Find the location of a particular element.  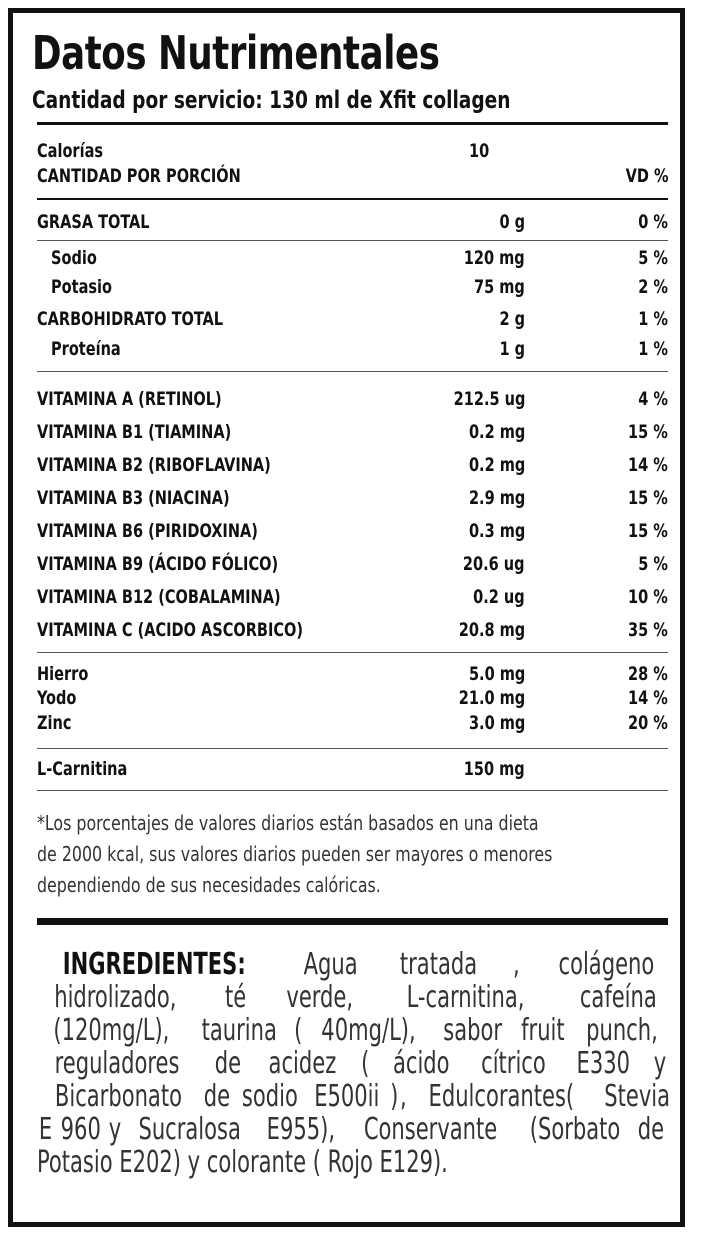

ingredient-word: punch, is located at coordinates (622, 1030).